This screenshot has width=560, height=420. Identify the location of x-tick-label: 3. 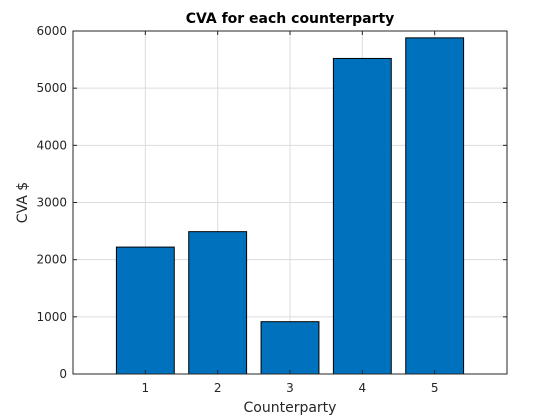
(290, 388).